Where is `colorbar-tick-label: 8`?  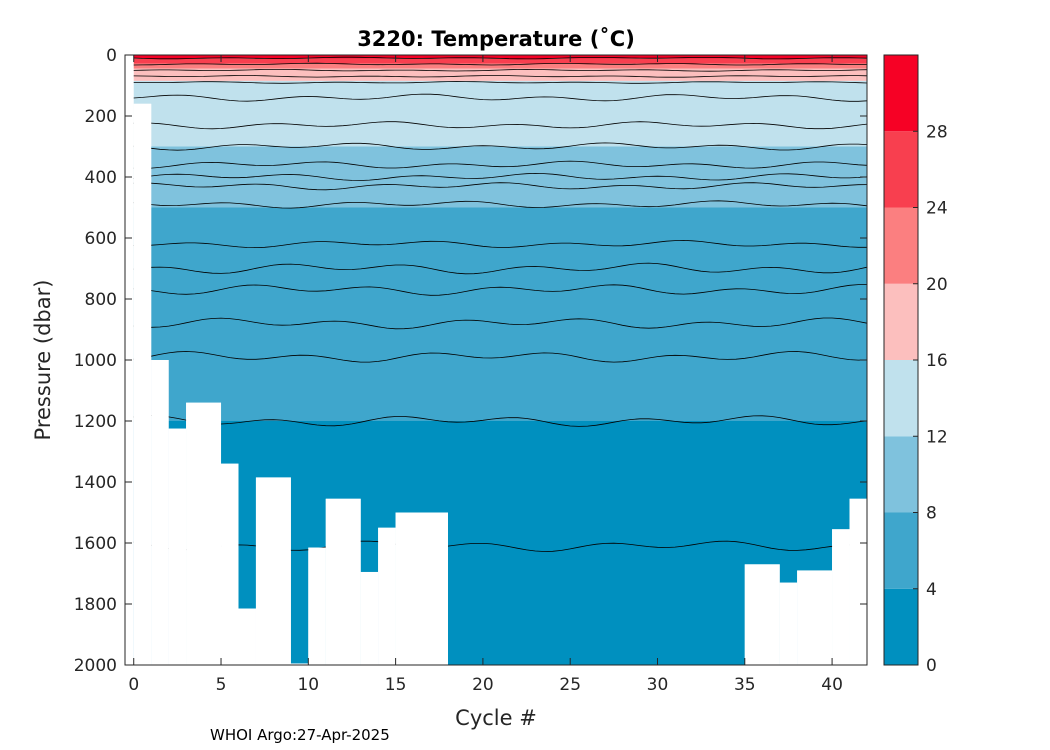
colorbar-tick-label: 8 is located at coordinates (931, 514).